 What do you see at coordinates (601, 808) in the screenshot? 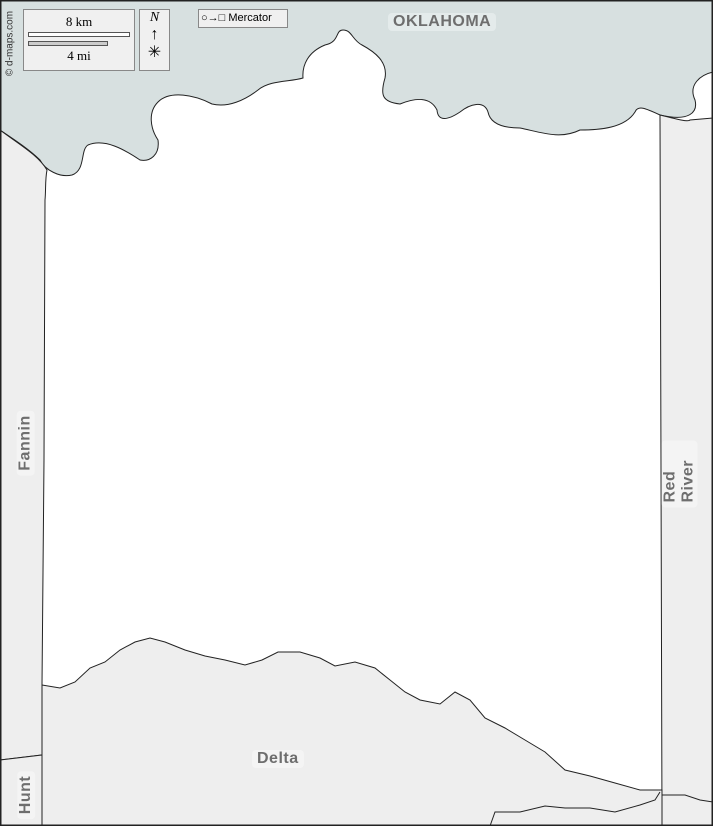
I see `region-hopkins-edge` at bounding box center [601, 808].